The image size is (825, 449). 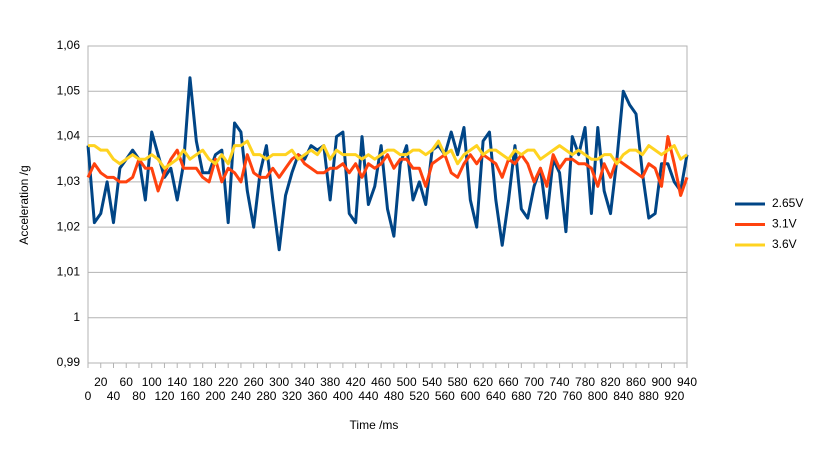 What do you see at coordinates (241, 396) in the screenshot?
I see `x-tick-label: 240` at bounding box center [241, 396].